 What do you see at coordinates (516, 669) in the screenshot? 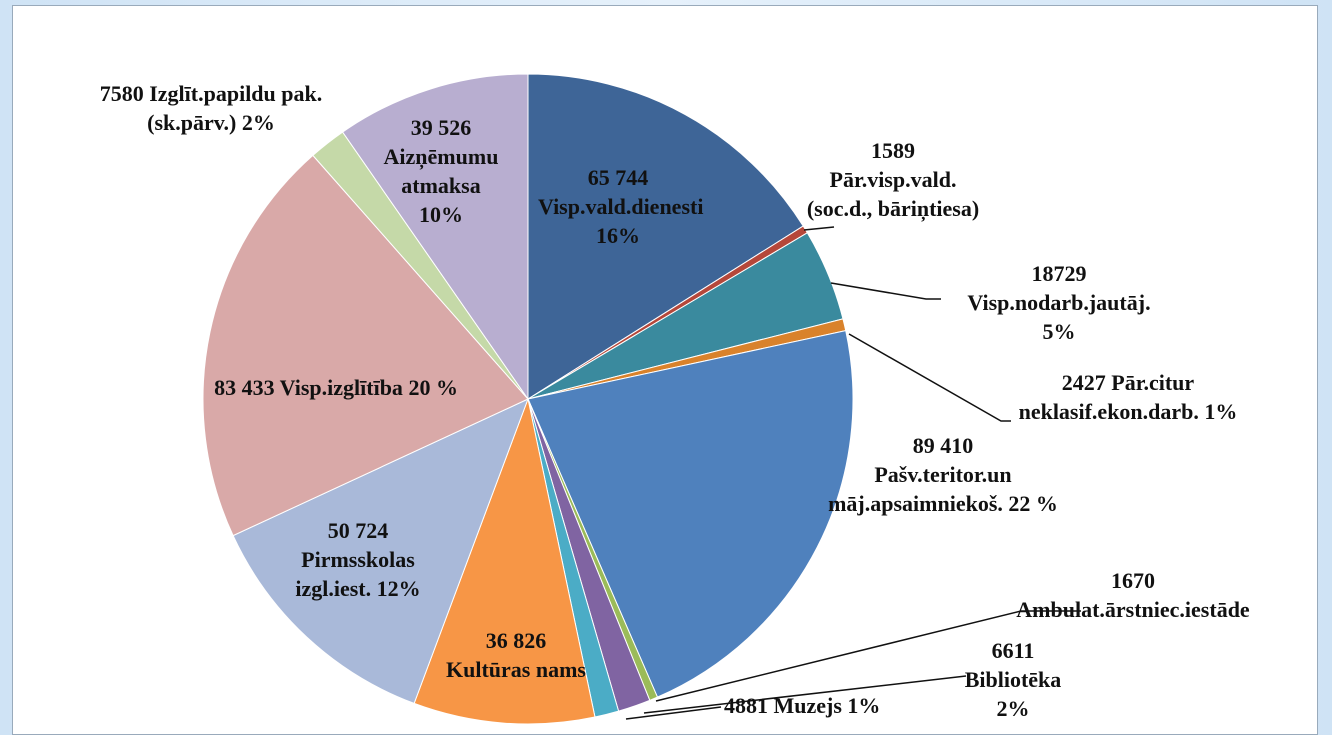
I see `category-label: Kultūras nams` at bounding box center [516, 669].